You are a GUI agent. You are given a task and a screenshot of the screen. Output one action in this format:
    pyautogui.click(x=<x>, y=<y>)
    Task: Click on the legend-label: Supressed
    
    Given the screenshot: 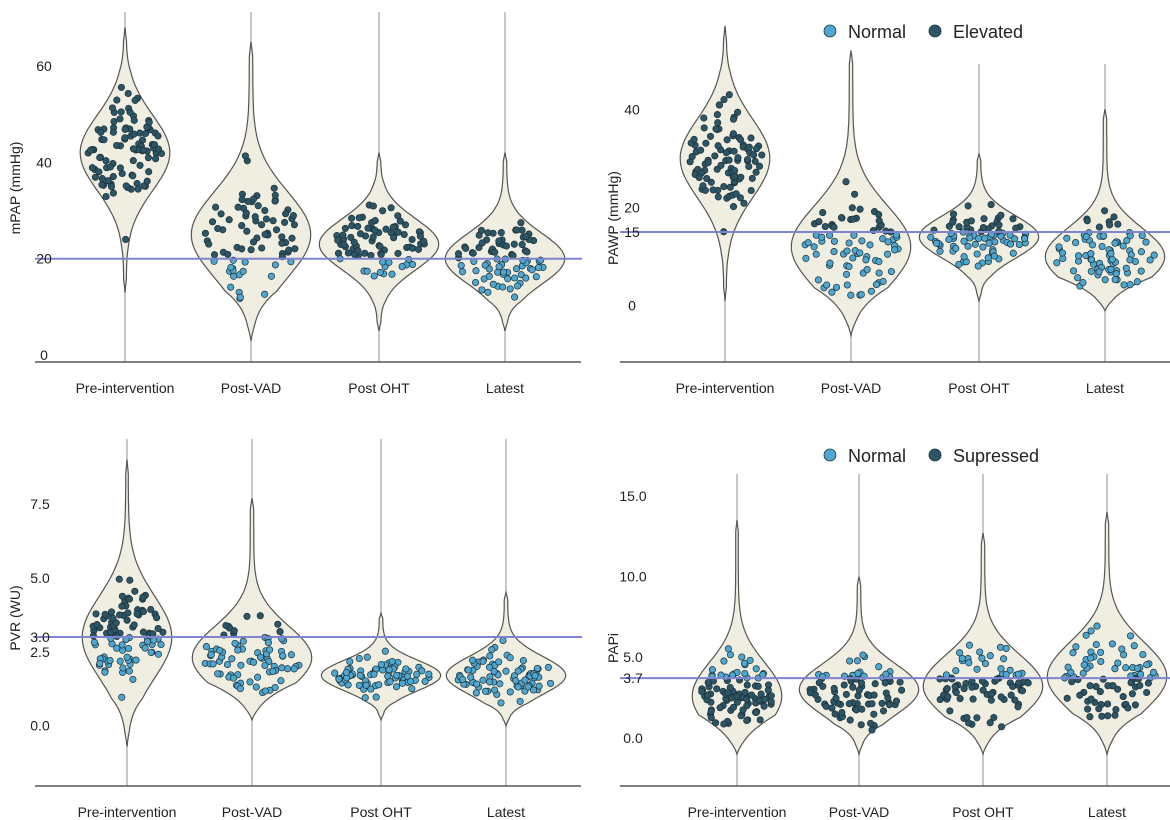 What is the action you would take?
    pyautogui.click(x=996, y=456)
    